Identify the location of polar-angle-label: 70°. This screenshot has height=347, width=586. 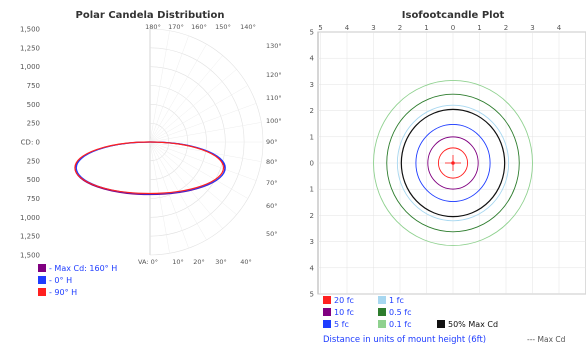
(272, 183).